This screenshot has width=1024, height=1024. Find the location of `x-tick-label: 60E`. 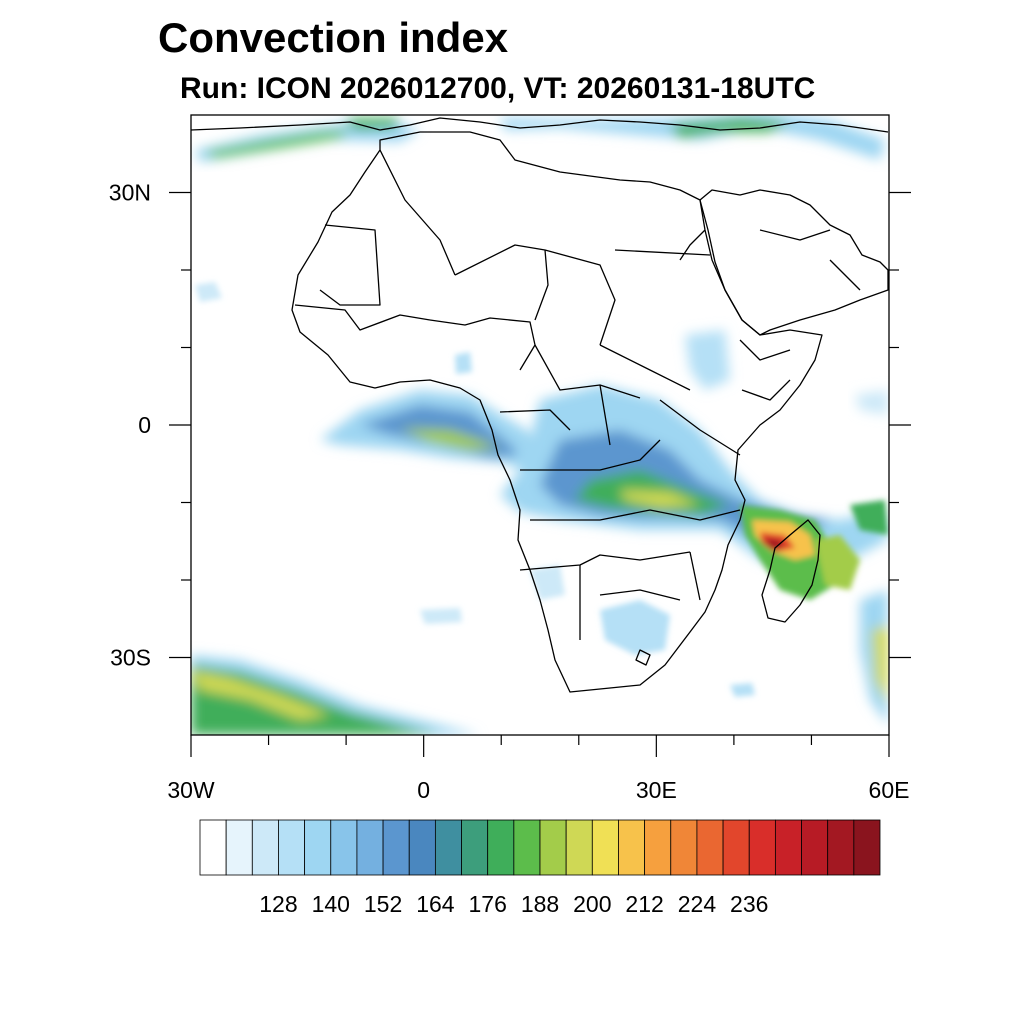

x-tick-label: 60E is located at coordinates (889, 790).